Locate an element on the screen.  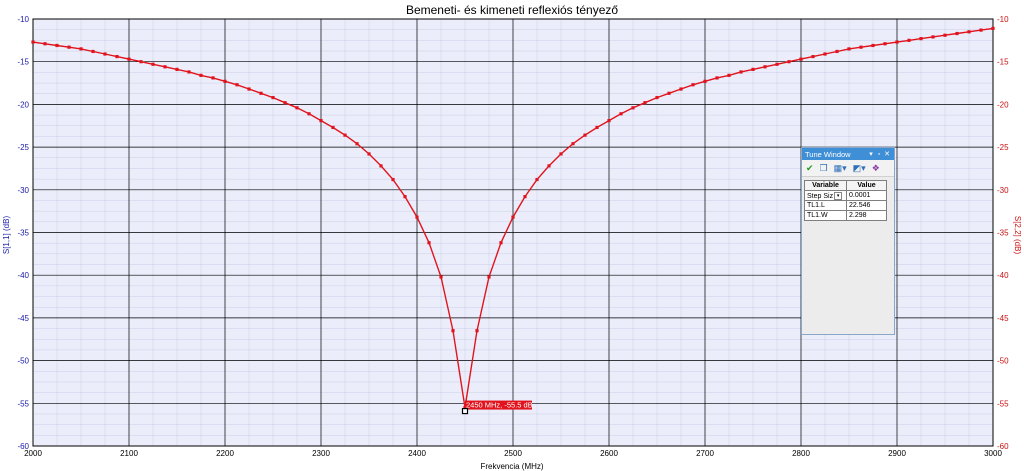
y-tick-label-right: -40 is located at coordinates (1003, 275).